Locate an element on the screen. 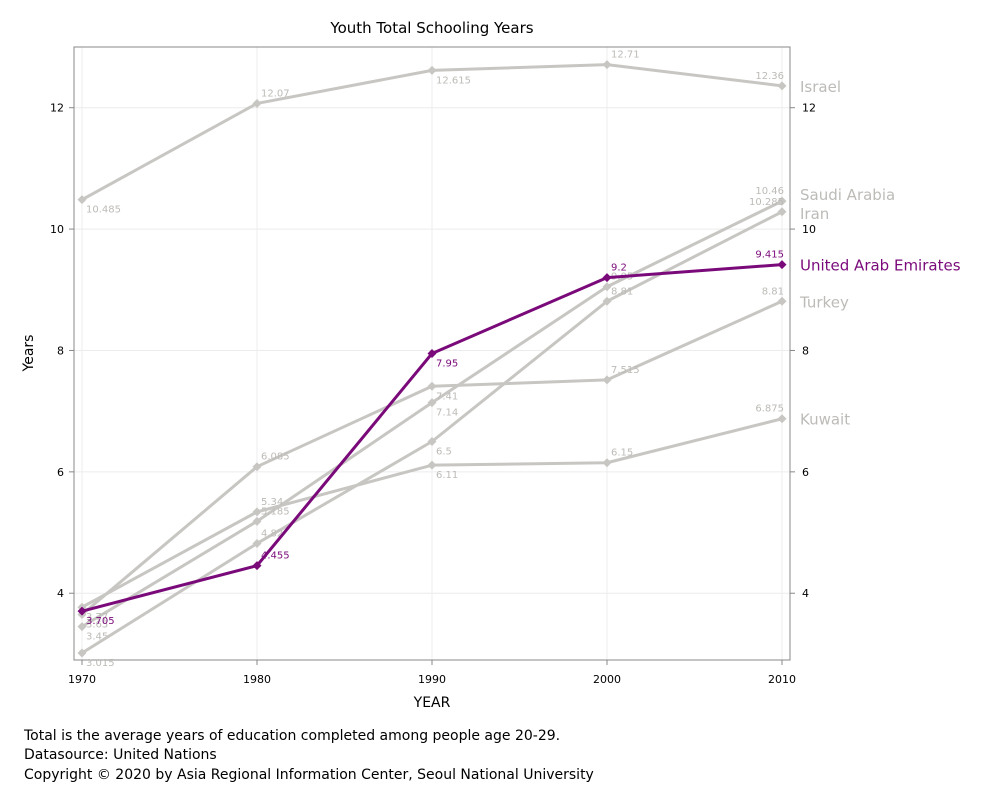 The width and height of the screenshot is (1000, 800). chart-title: Youth Total Schooling Years is located at coordinates (431, 28).